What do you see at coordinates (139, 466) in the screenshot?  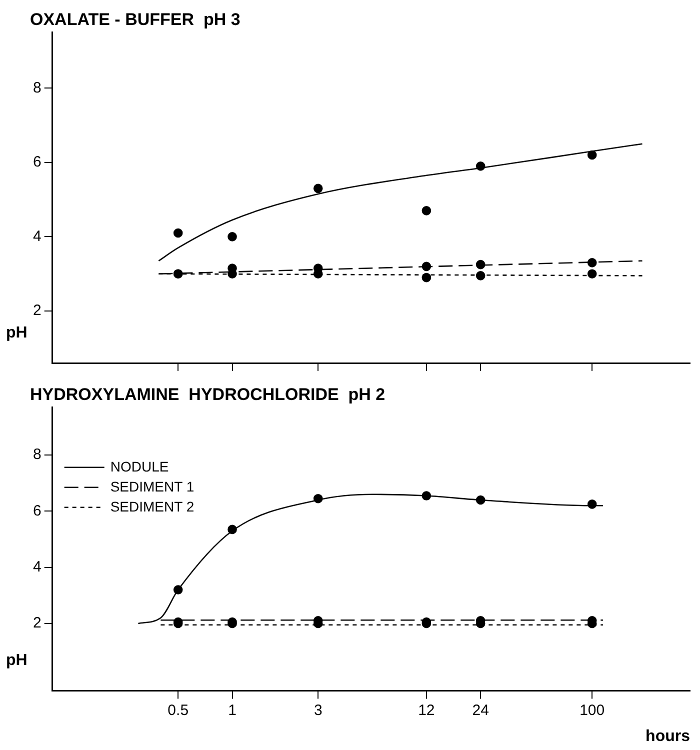 I see `legend-label: NODULE` at bounding box center [139, 466].